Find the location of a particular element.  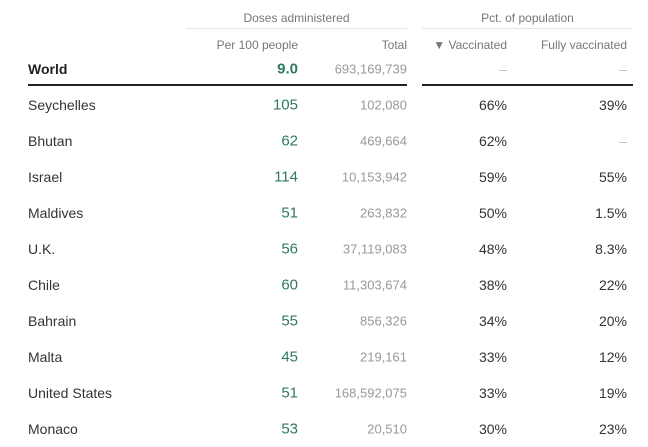

pct-group-header: Pct. of population is located at coordinates (527, 18).